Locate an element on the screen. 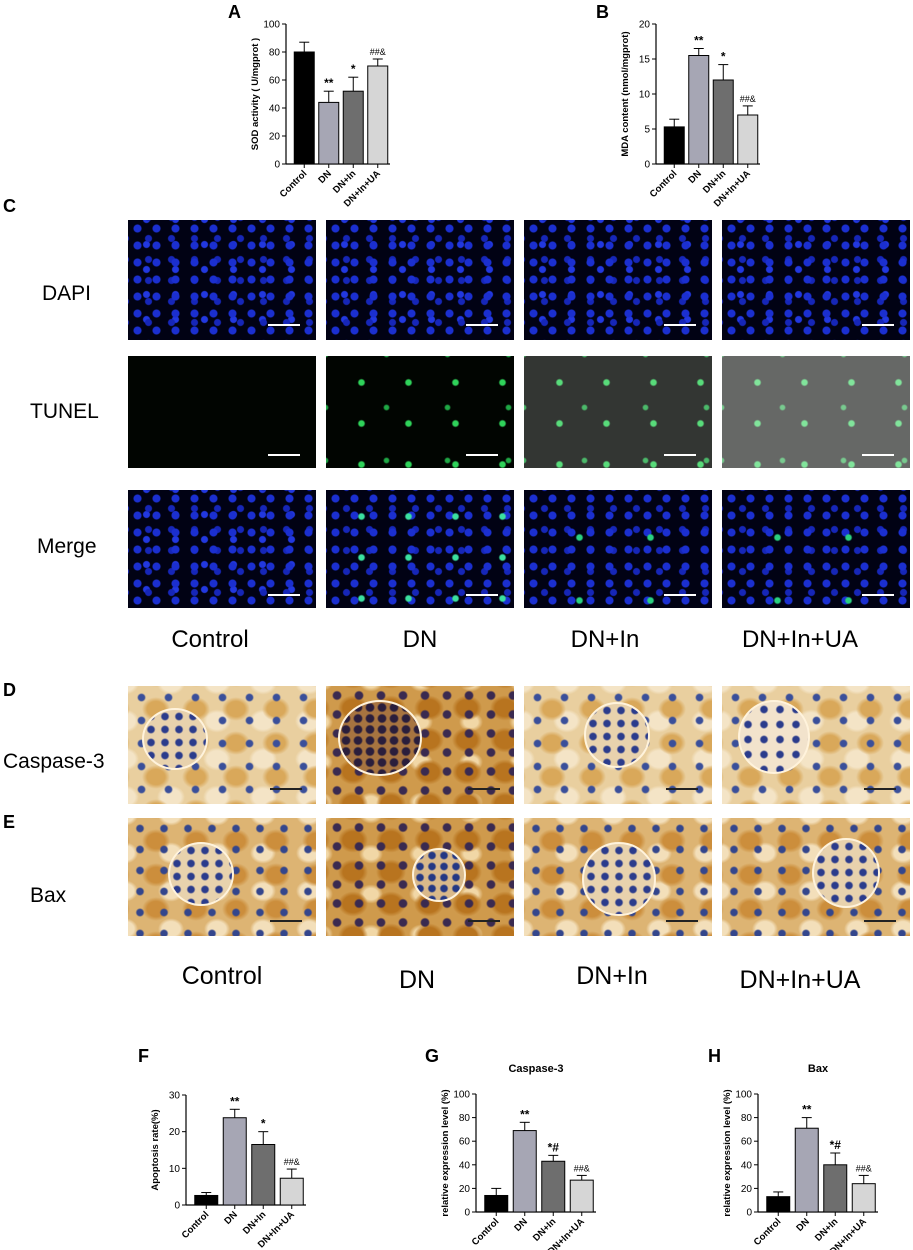  dapi-image-dn is located at coordinates (420, 280).